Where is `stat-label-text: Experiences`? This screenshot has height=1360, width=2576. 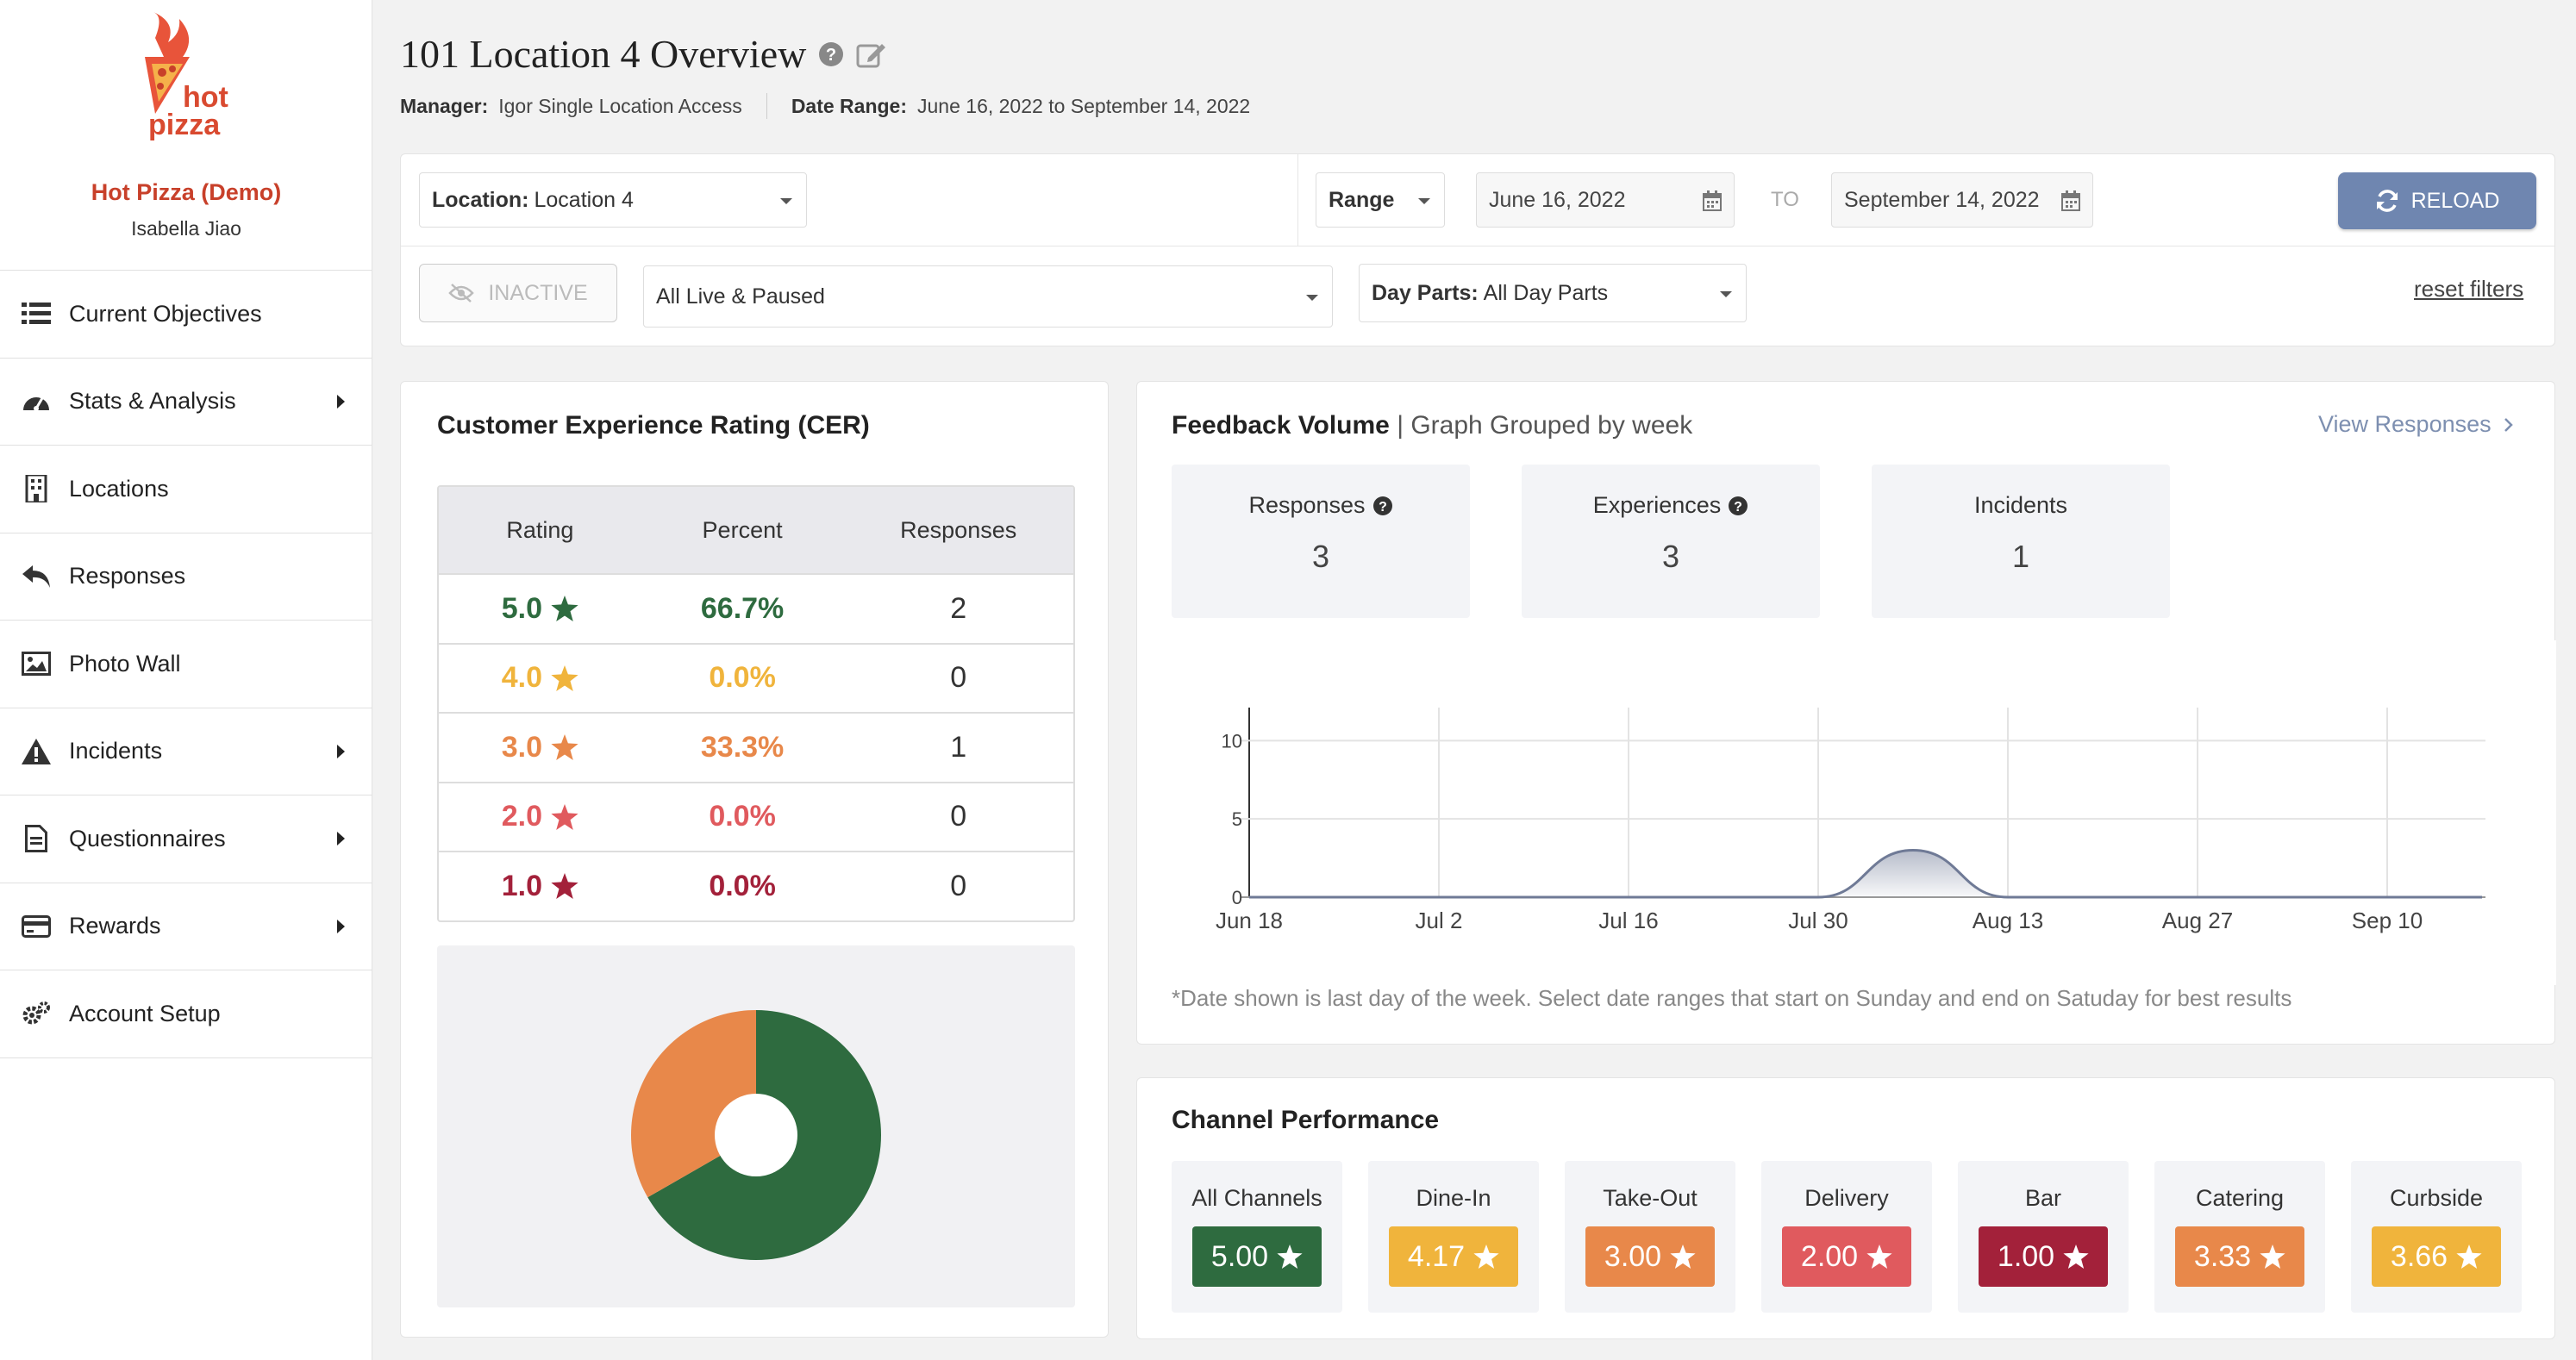 stat-label-text: Experiences is located at coordinates (1657, 505).